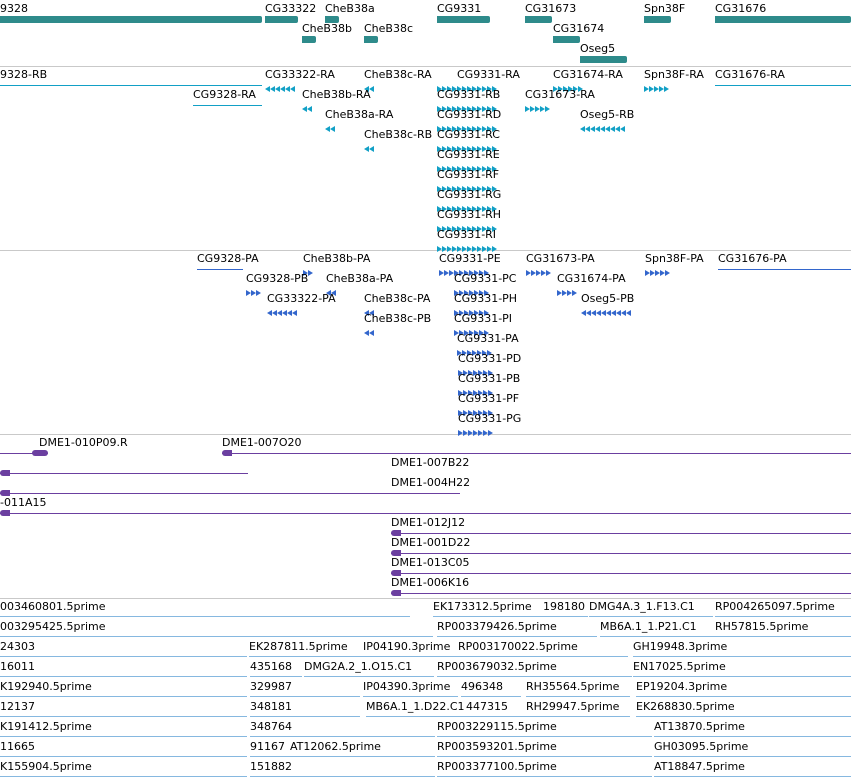  What do you see at coordinates (750, 74) in the screenshot?
I see `feature-label: CG31676-RA` at bounding box center [750, 74].